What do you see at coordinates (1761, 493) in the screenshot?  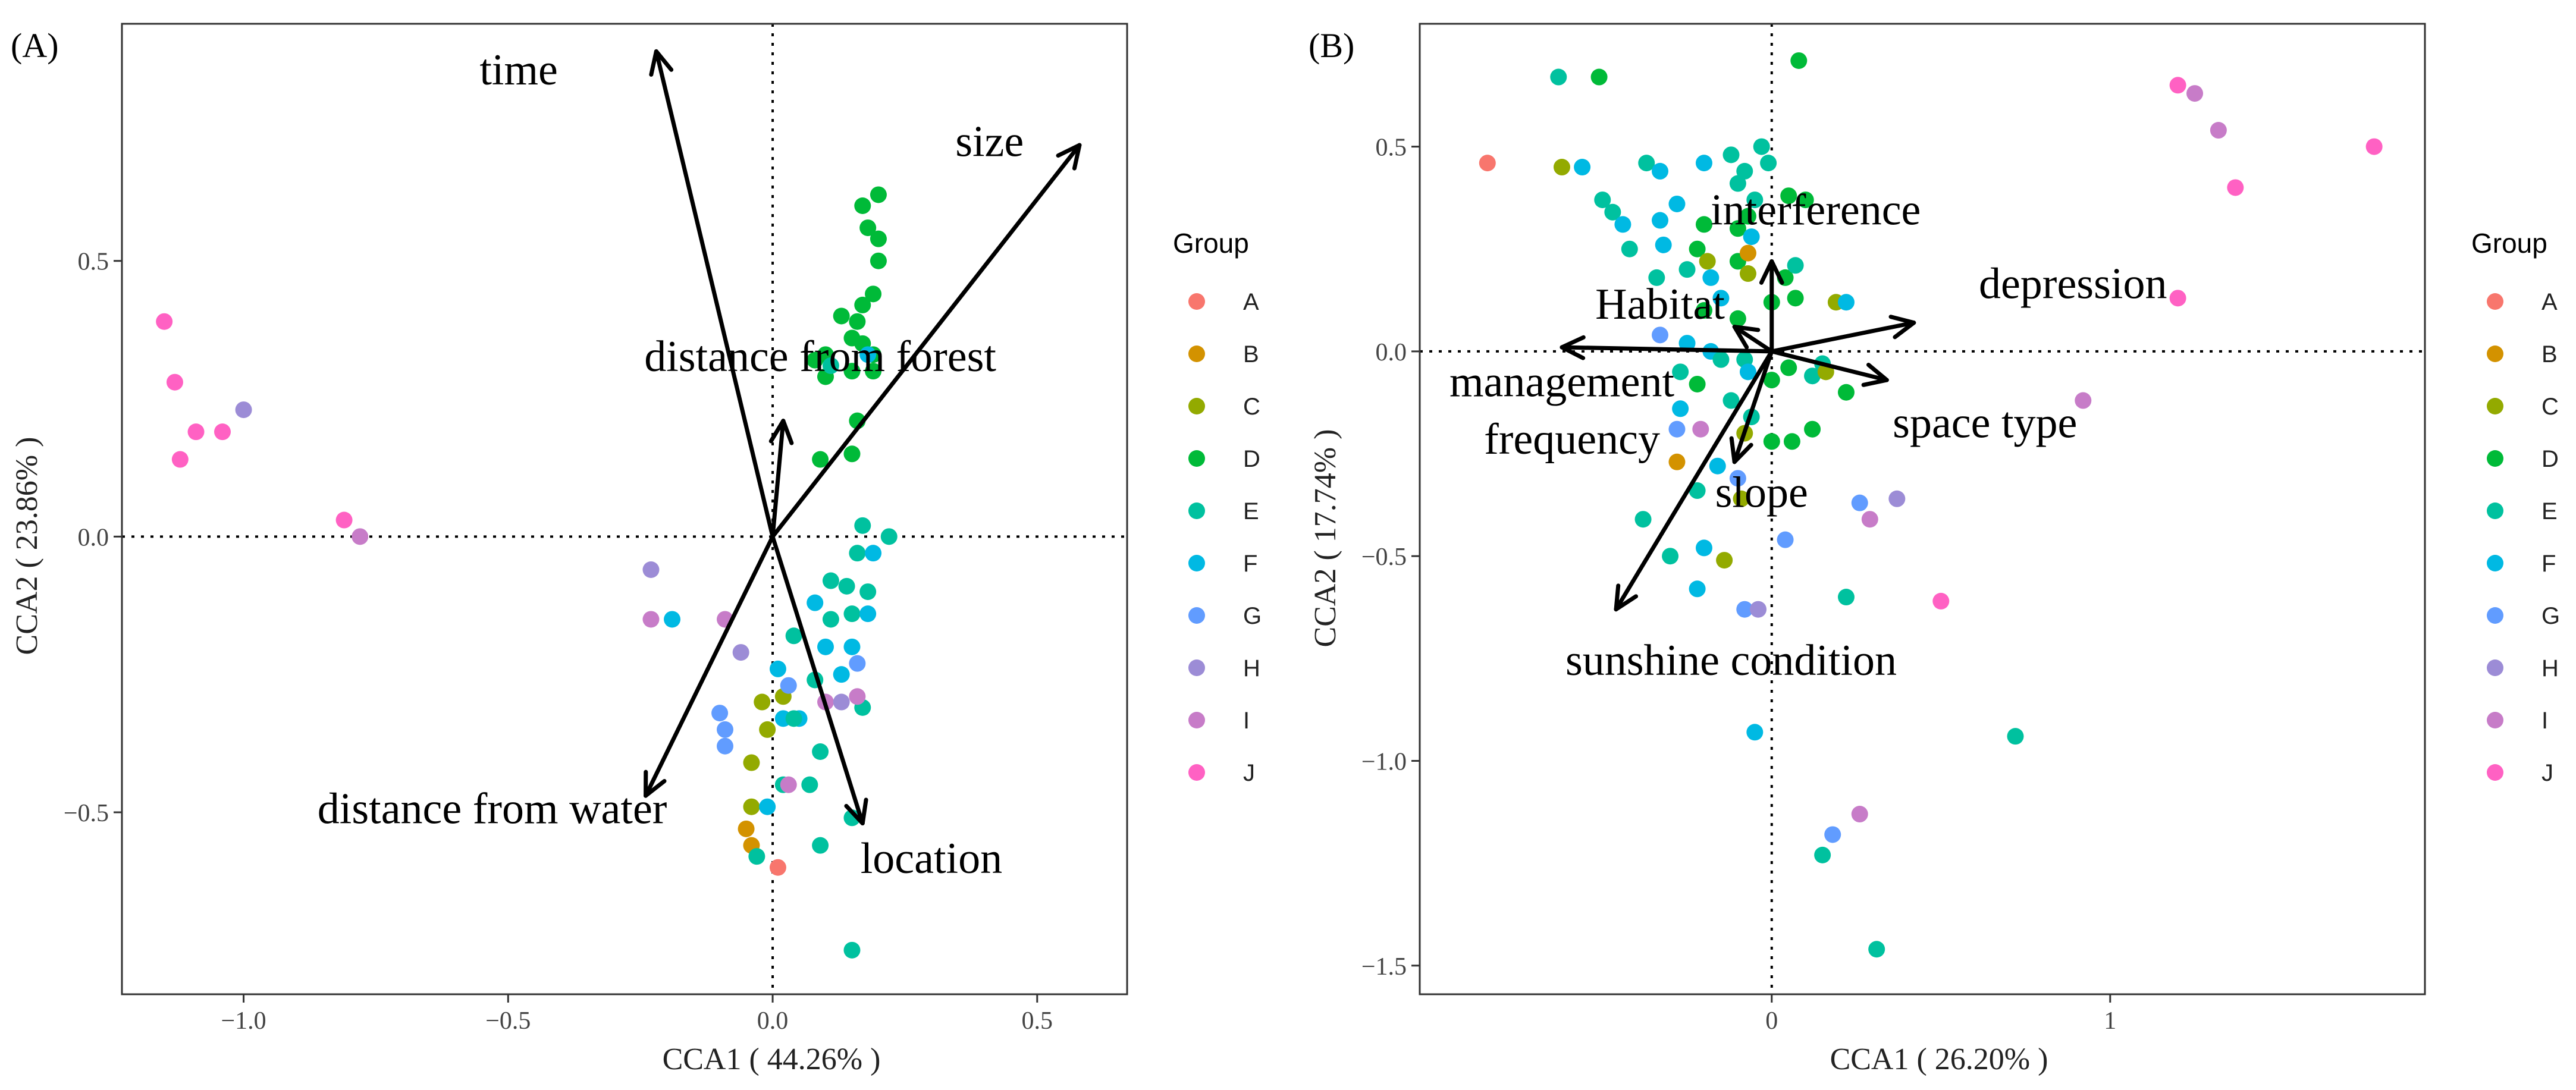 I see `arrow-label-slope: slope` at bounding box center [1761, 493].